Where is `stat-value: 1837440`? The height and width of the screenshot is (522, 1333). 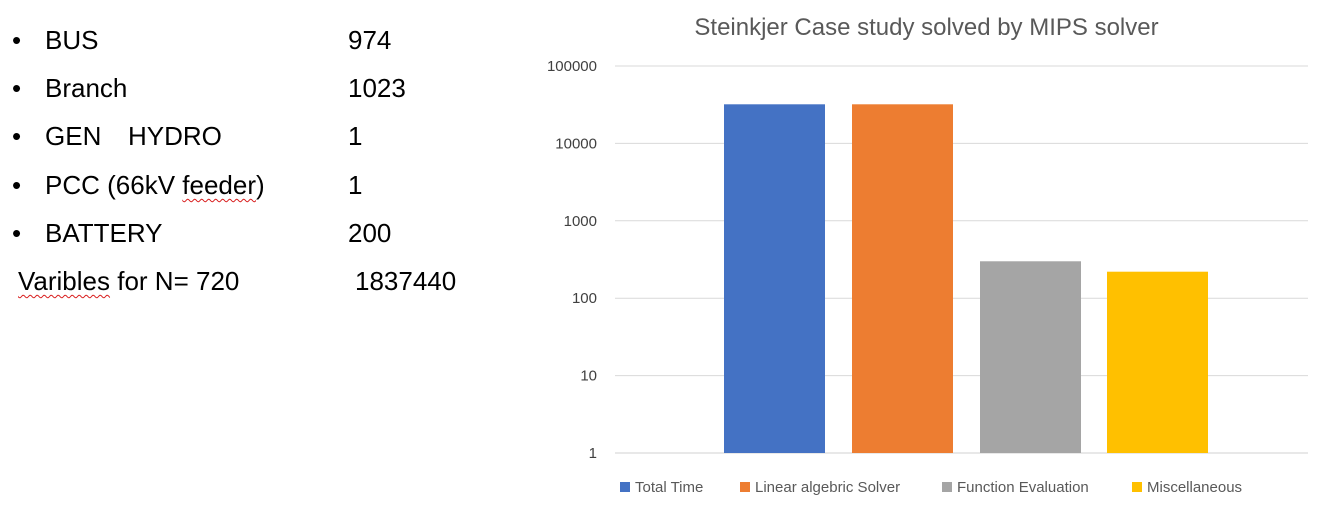
stat-value: 1837440 is located at coordinates (406, 281).